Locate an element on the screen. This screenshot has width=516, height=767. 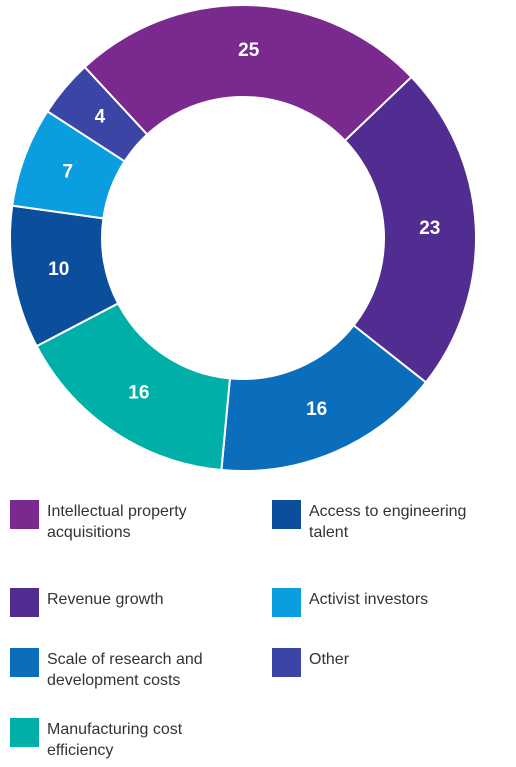
data-label: 4 is located at coordinates (100, 117).